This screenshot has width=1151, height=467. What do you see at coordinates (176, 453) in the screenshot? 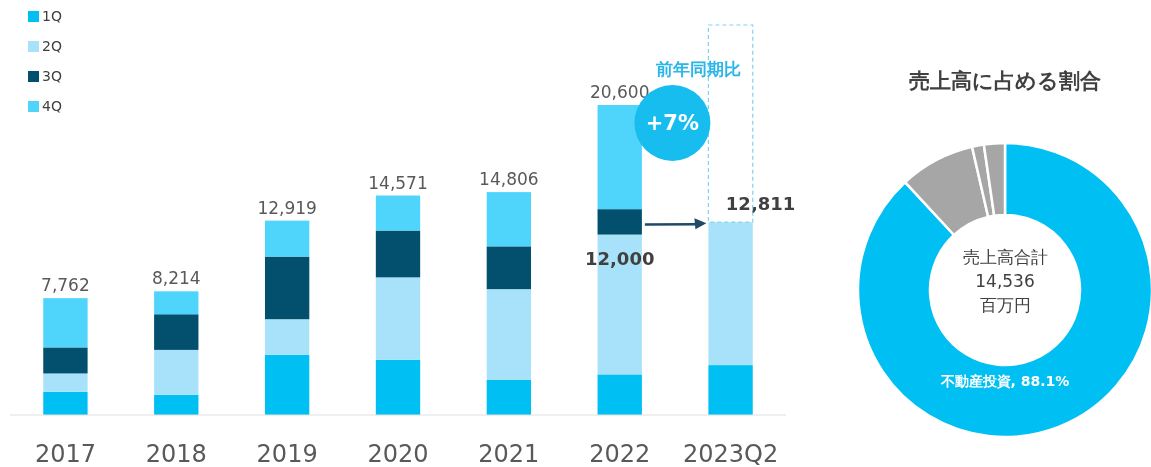
I see `x-tick-label: 2018` at bounding box center [176, 453].